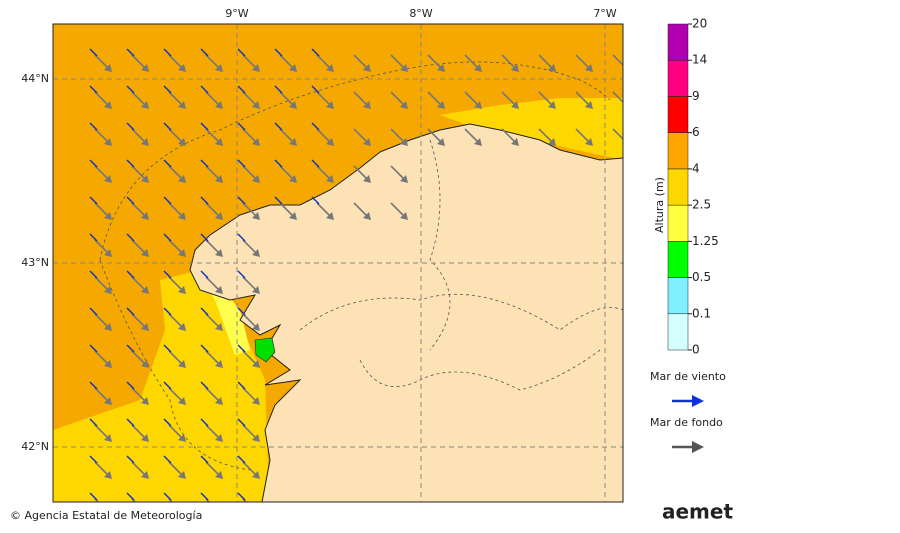 This screenshot has width=900, height=533. What do you see at coordinates (531, 129) in the screenshot?
I see `yellow-band` at bounding box center [531, 129].